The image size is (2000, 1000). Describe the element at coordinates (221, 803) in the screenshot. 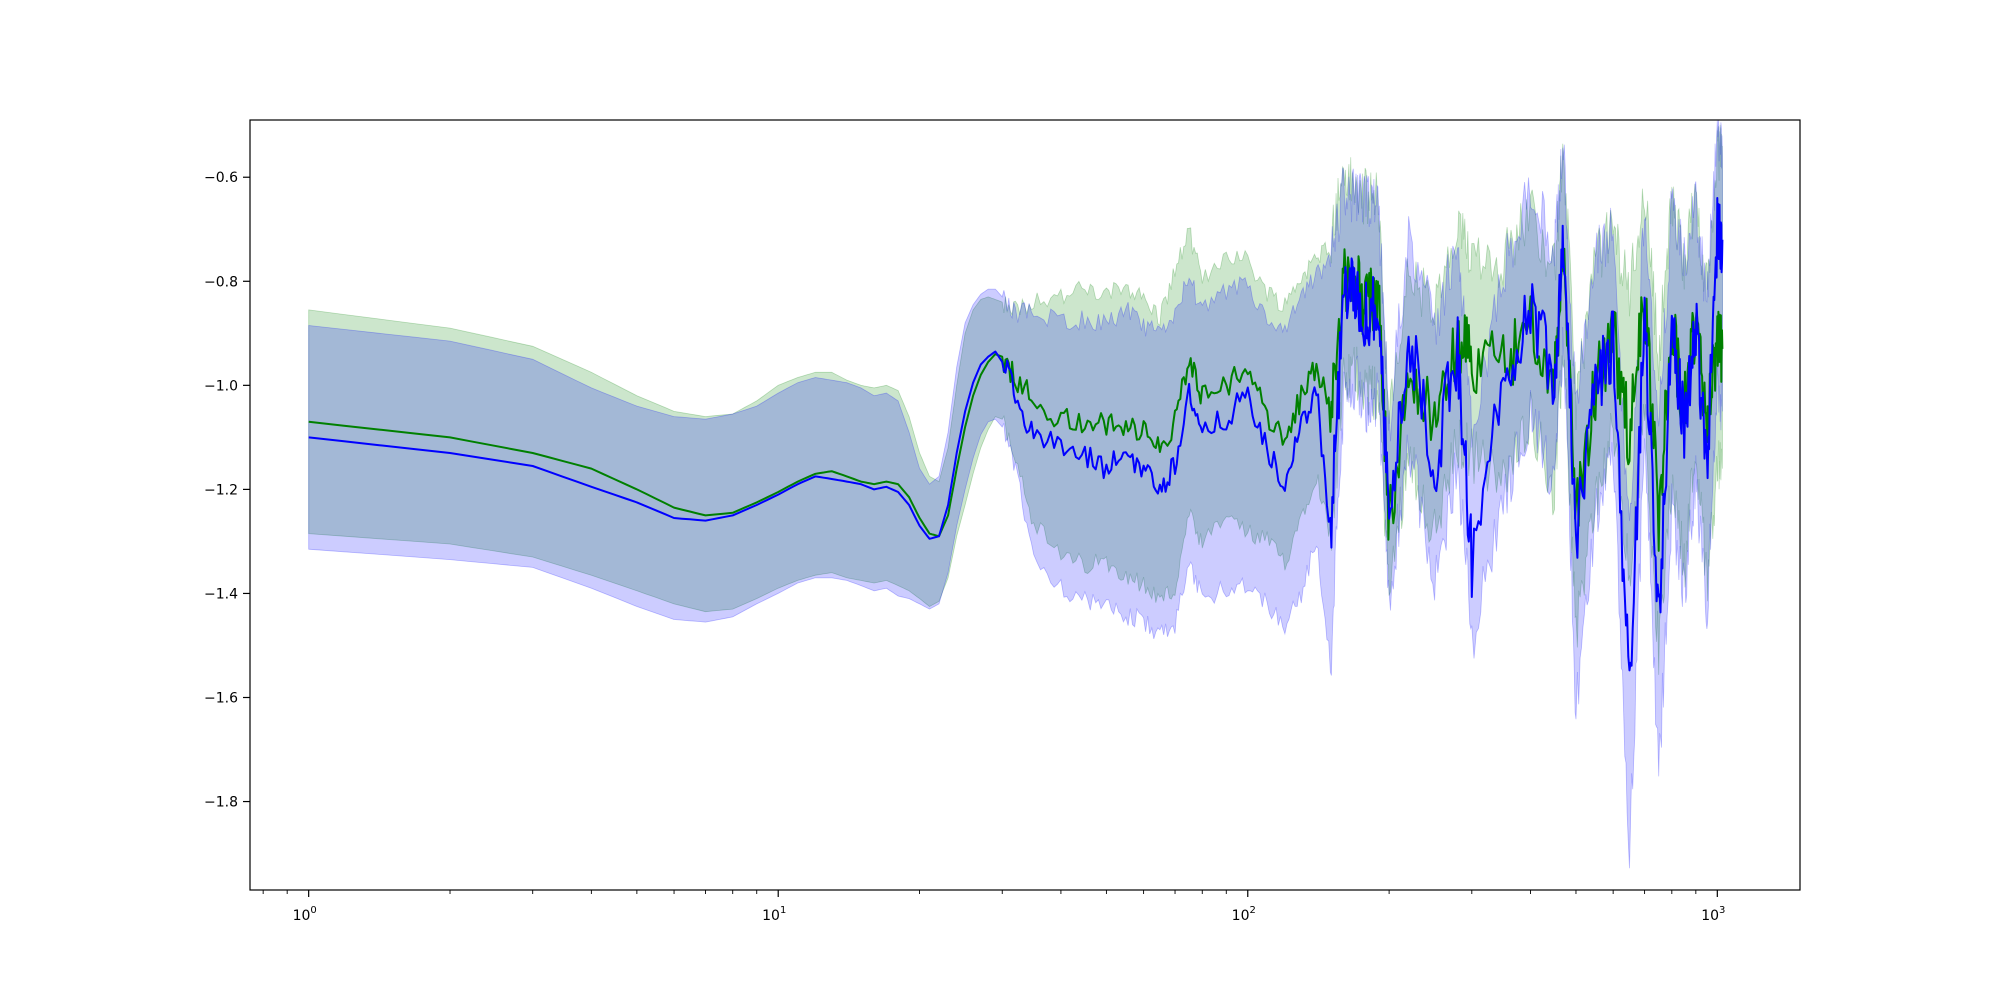

I see `y-tick-label: −1.8` at that location.